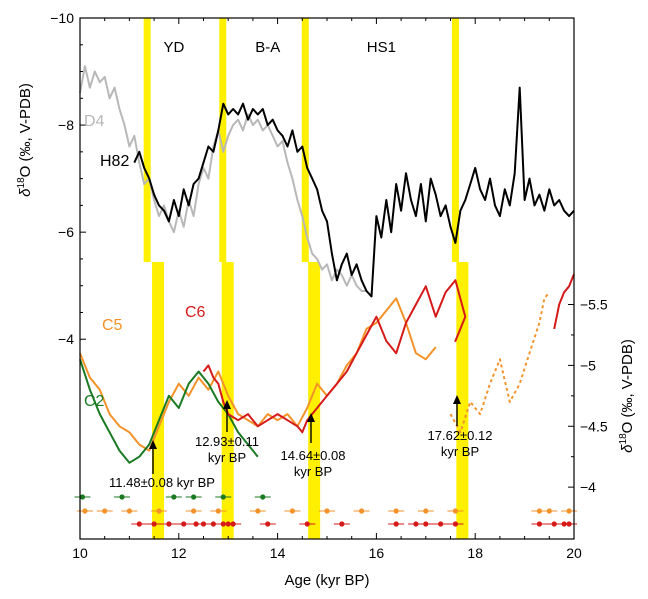 The width and height of the screenshot is (648, 599). Describe the element at coordinates (66, 232) in the screenshot. I see `left-y-tick-label: −6` at that location.